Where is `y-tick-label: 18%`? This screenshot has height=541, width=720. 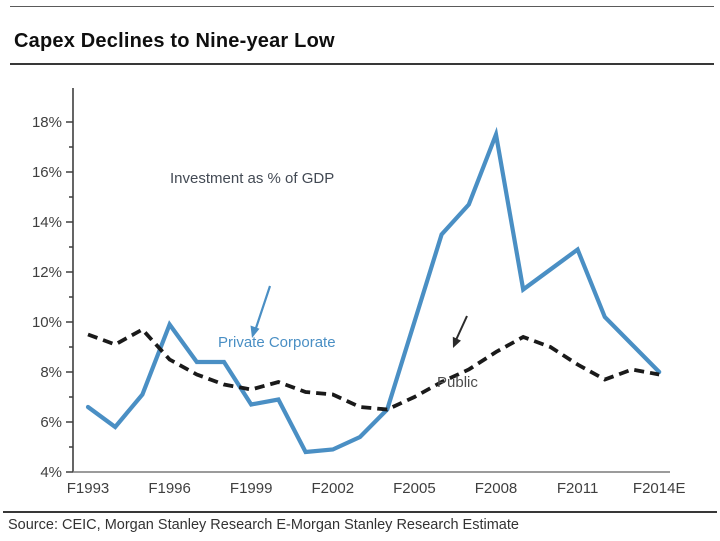 y-tick-label: 18% is located at coordinates (47, 122).